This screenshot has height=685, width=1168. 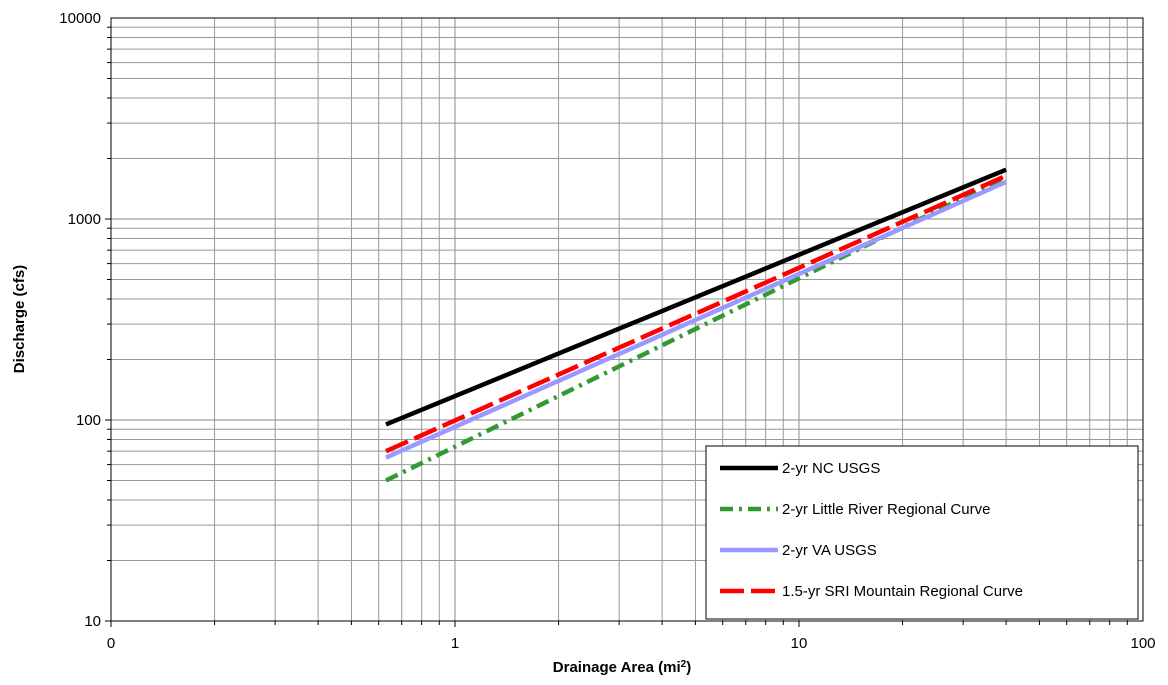 I want to click on y-tick-label: 10000, so click(x=80, y=18).